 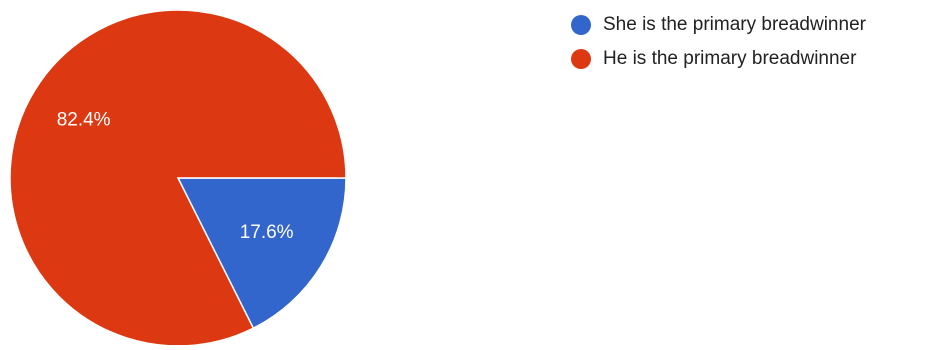 What do you see at coordinates (581, 25) in the screenshot?
I see `legend-swatch-she` at bounding box center [581, 25].